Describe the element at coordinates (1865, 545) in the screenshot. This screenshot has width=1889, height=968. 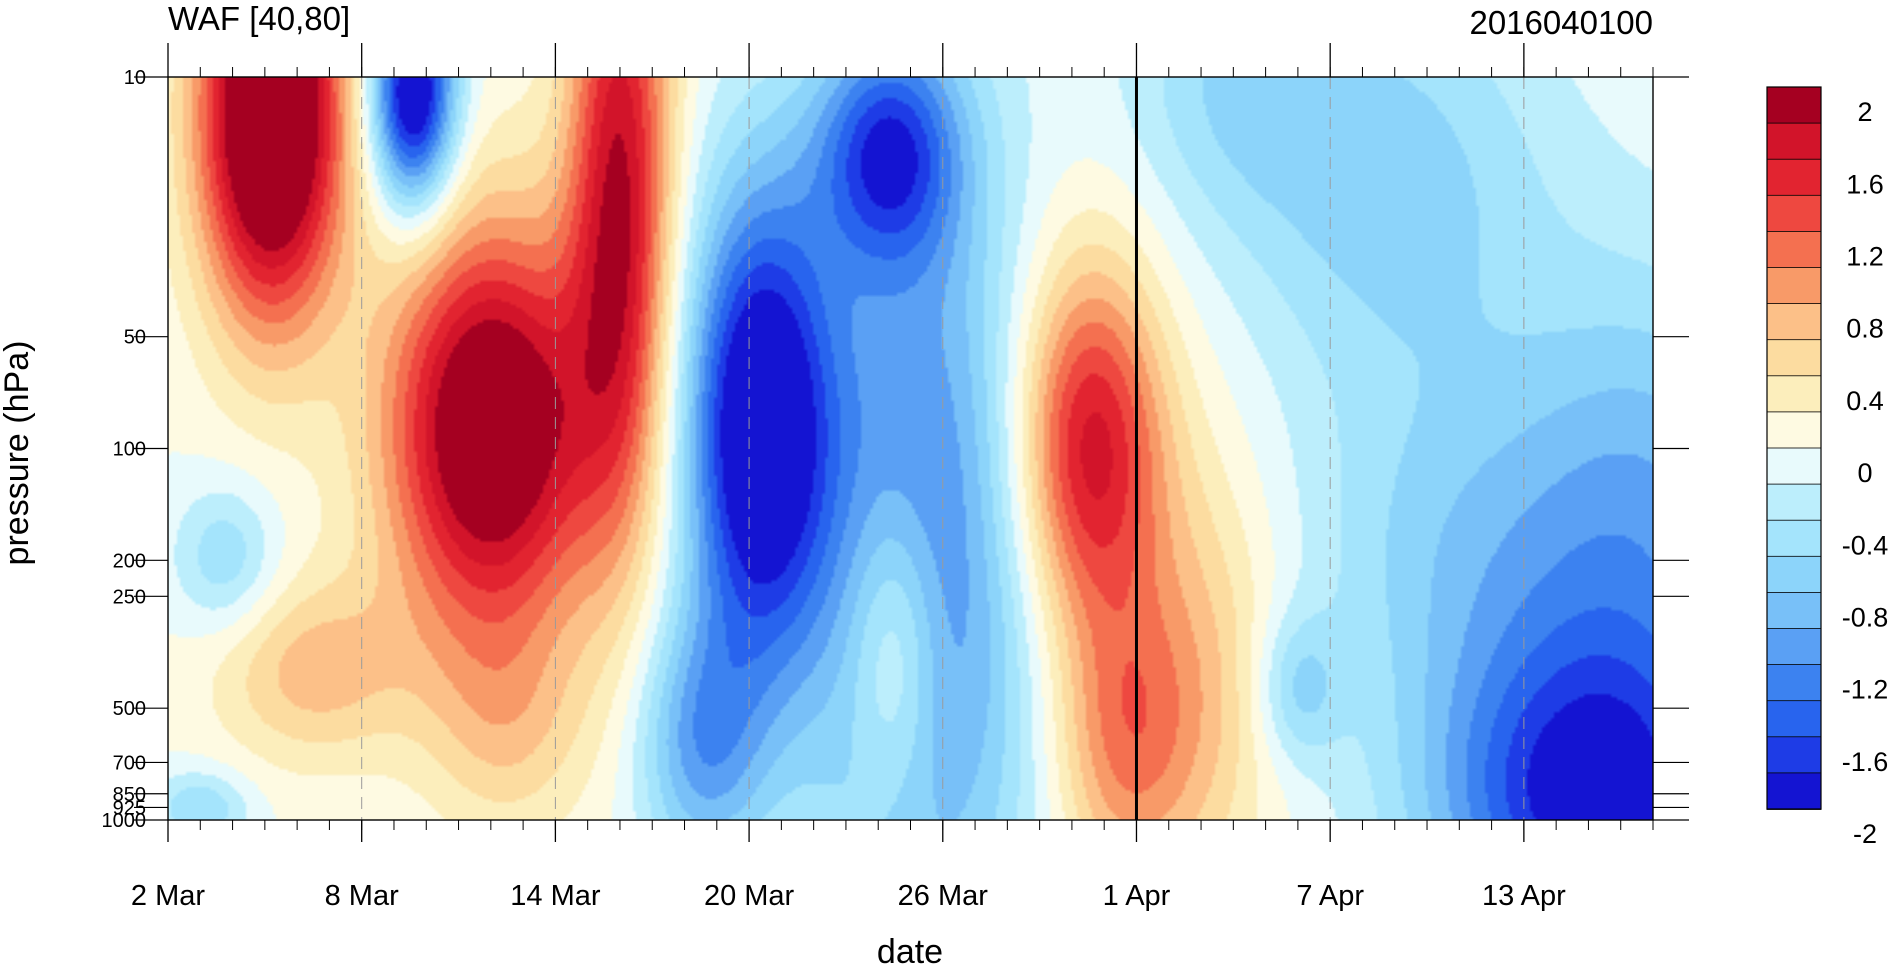
I see `colorbar-label: -0.4` at that location.